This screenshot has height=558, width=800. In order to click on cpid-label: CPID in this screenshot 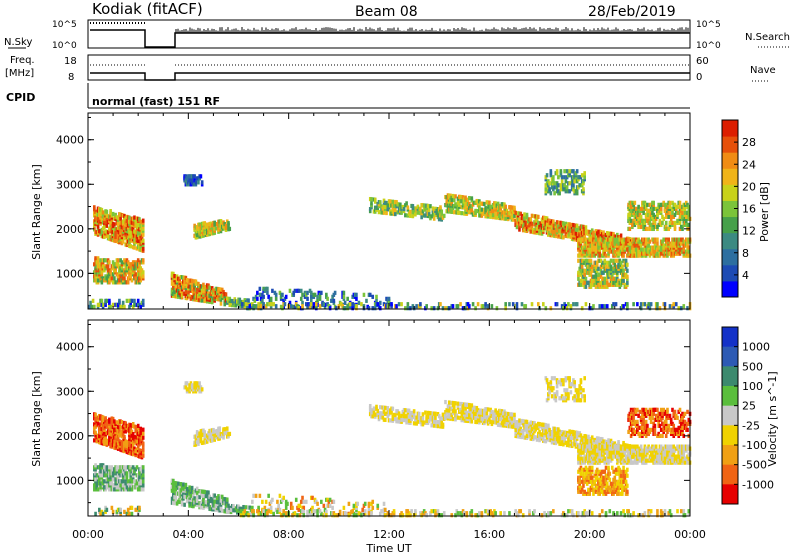, I will do `click(20, 97)`.